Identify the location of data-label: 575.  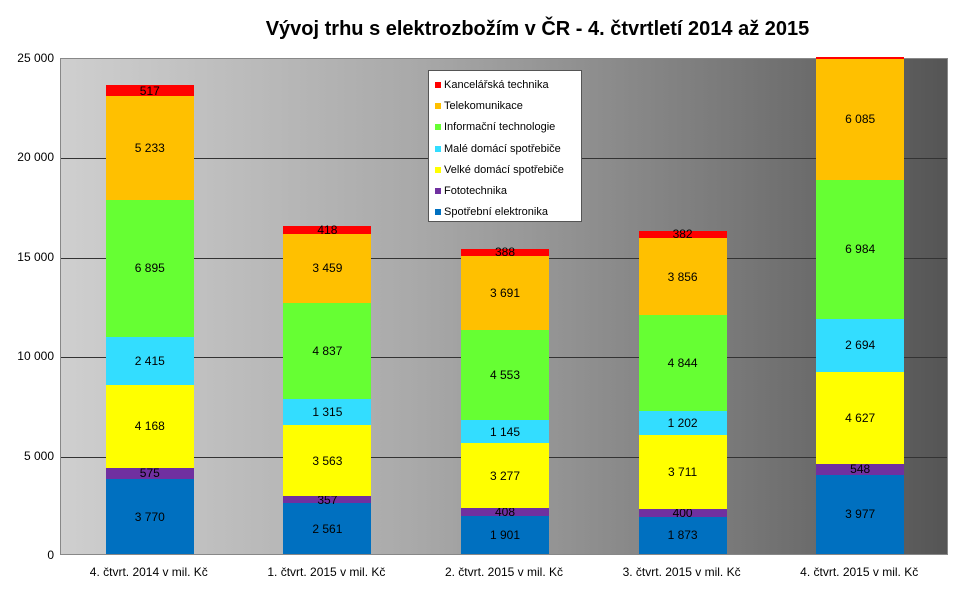
(149, 473).